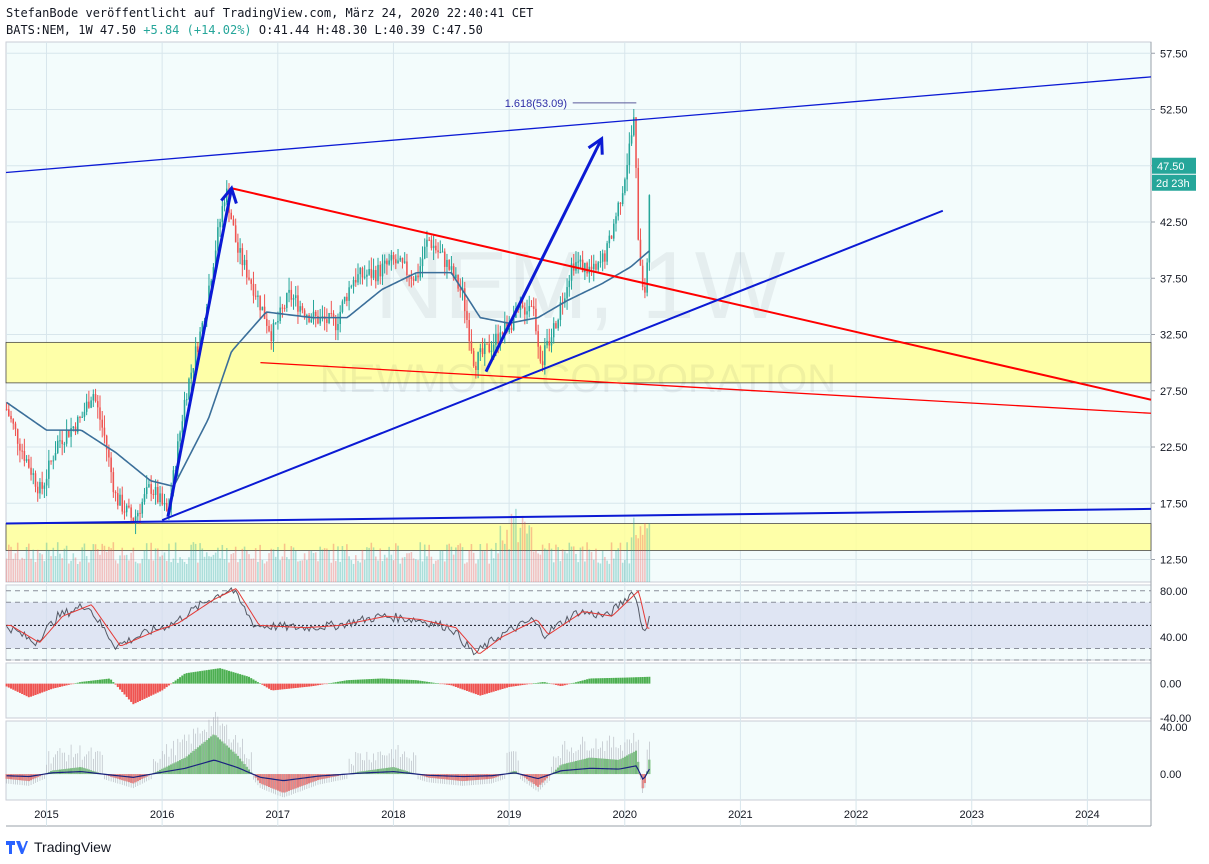 The height and width of the screenshot is (864, 1209). Describe the element at coordinates (706, 387) in the screenshot. I see `trendline` at that location.